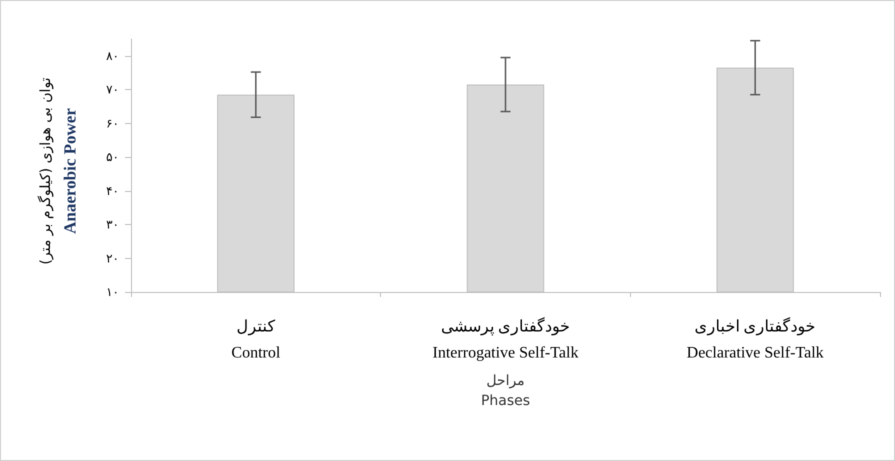  What do you see at coordinates (112, 157) in the screenshot?
I see `y-tick-label: ۵۰` at bounding box center [112, 157].